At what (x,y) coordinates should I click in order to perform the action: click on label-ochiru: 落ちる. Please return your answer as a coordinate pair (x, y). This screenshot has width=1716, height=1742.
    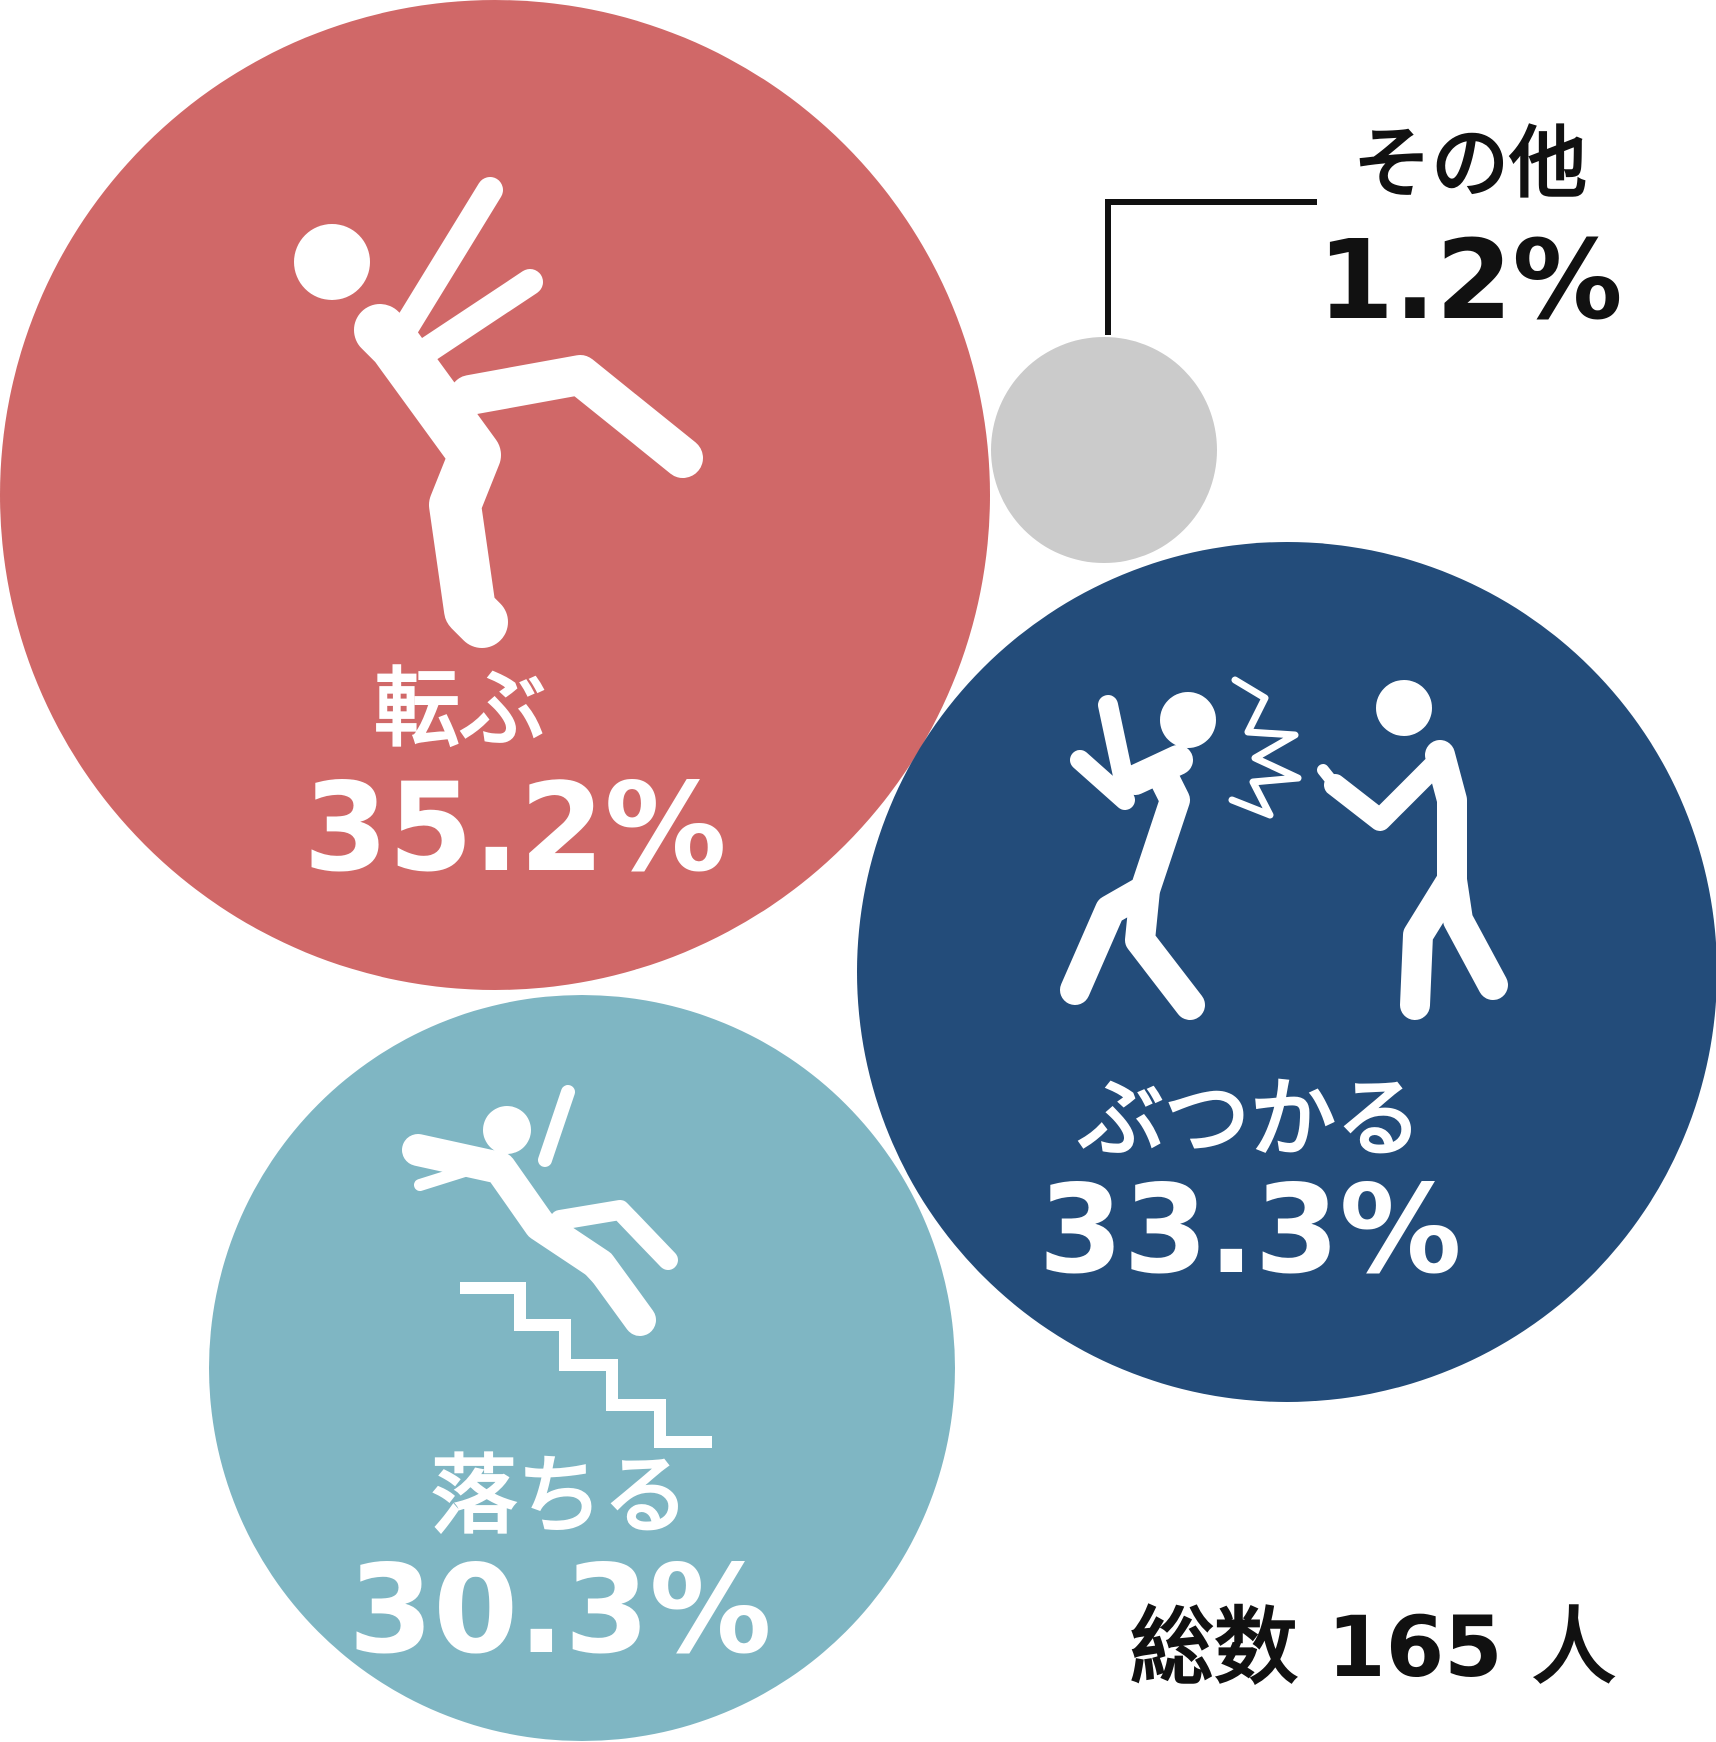
    Looking at the image, I should click on (560, 1496).